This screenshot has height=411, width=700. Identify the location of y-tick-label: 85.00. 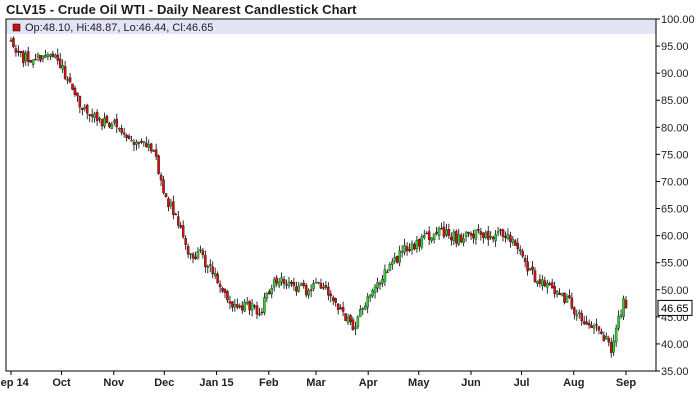
(675, 101).